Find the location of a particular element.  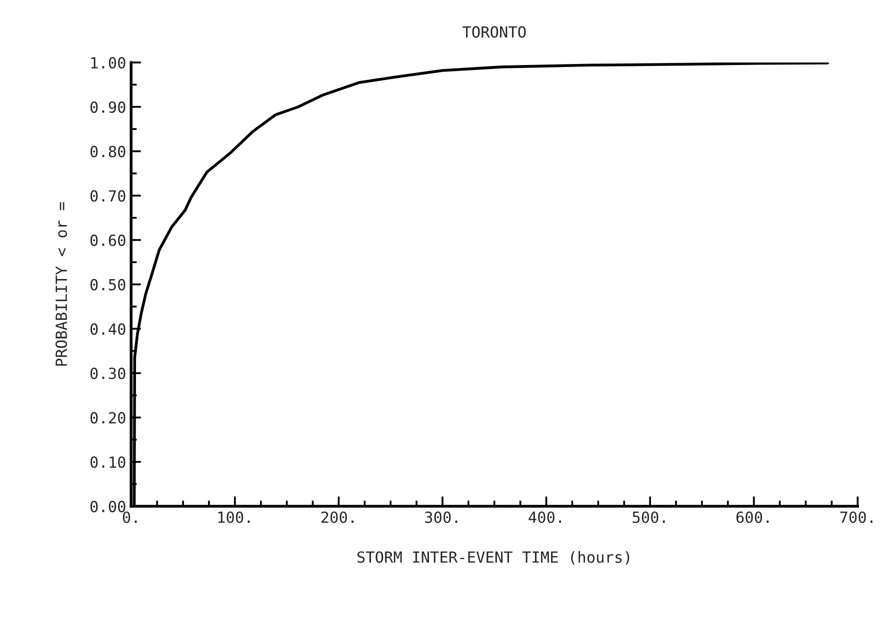

y-tick-label: 0.90 is located at coordinates (108, 107).